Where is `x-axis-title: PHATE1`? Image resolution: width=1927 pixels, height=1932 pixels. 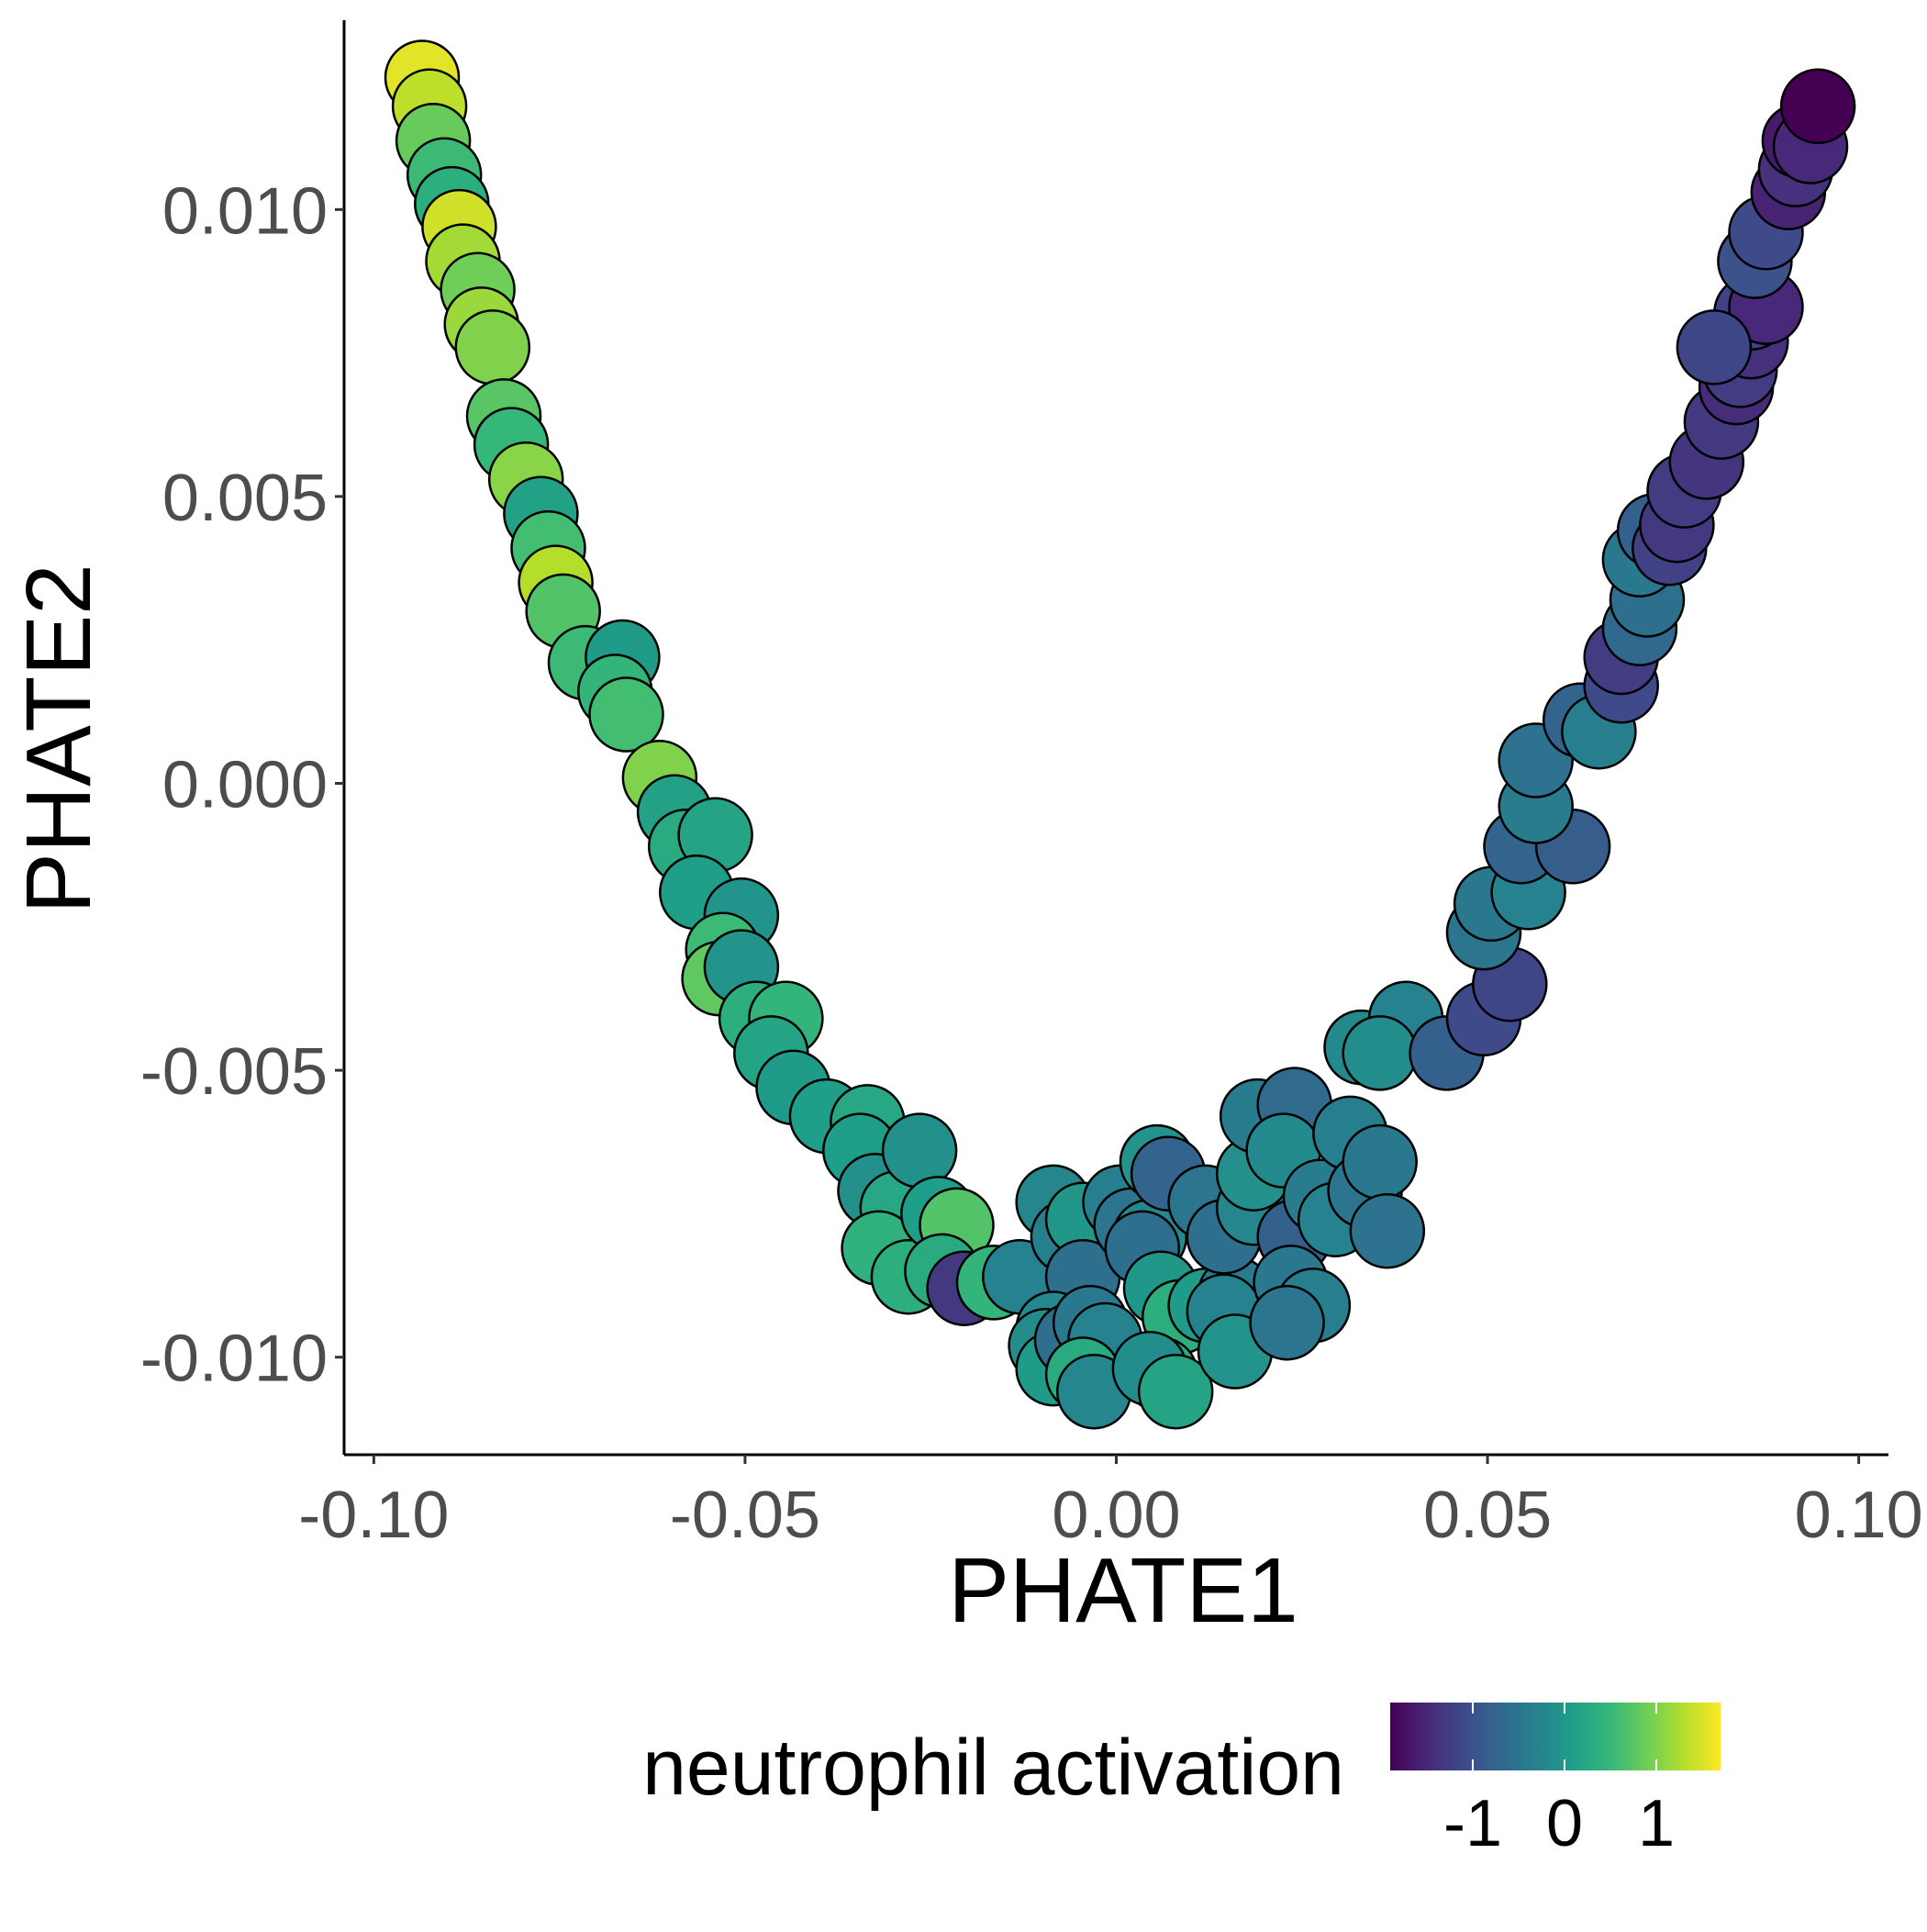 x-axis-title: PHATE1 is located at coordinates (1123, 1590).